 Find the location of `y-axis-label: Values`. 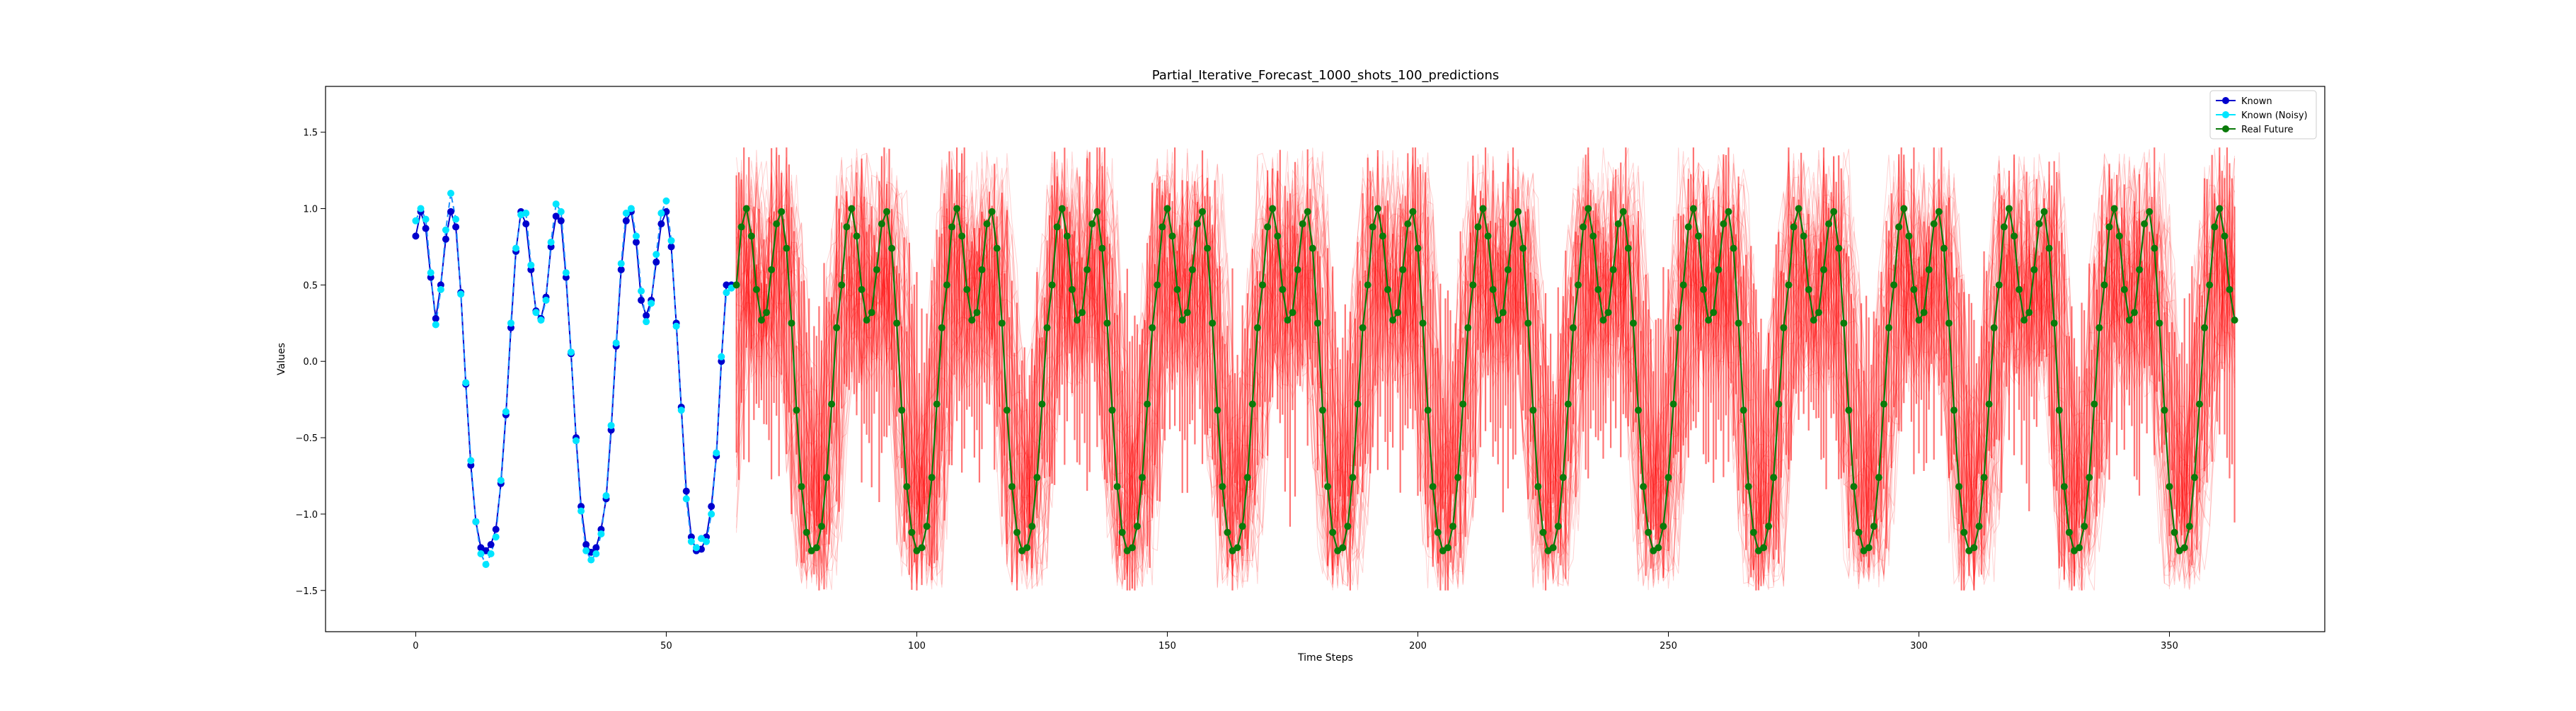

y-axis-label: Values is located at coordinates (282, 359).